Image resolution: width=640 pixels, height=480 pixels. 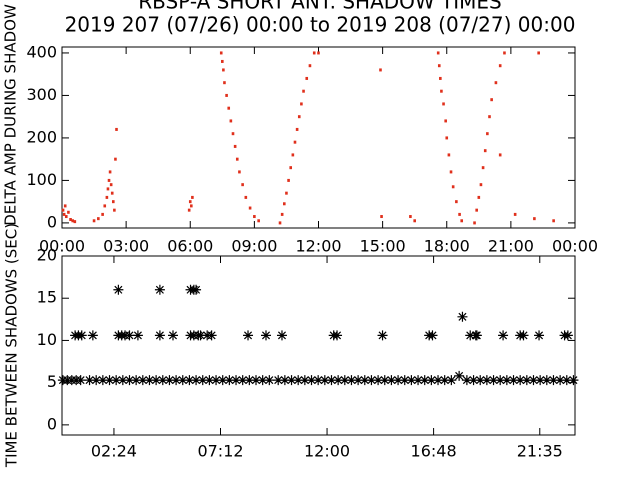 What do you see at coordinates (447, 246) in the screenshot?
I see `x-tick-label: 18:00` at bounding box center [447, 246].